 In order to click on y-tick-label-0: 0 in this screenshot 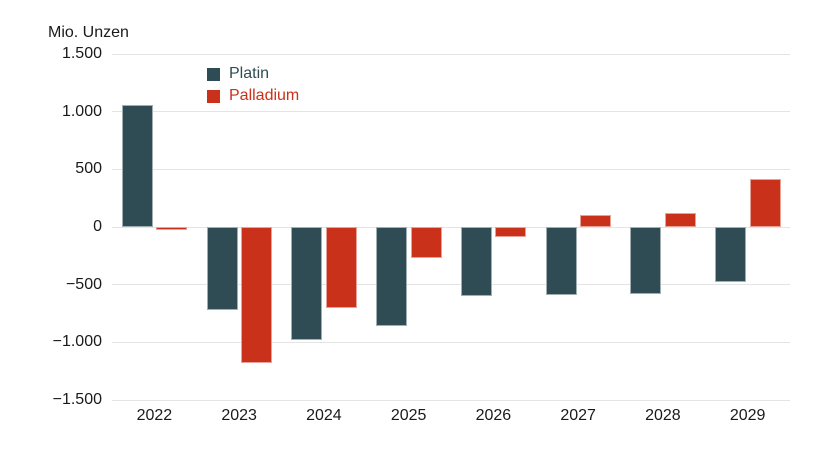, I will do `click(97, 226)`.